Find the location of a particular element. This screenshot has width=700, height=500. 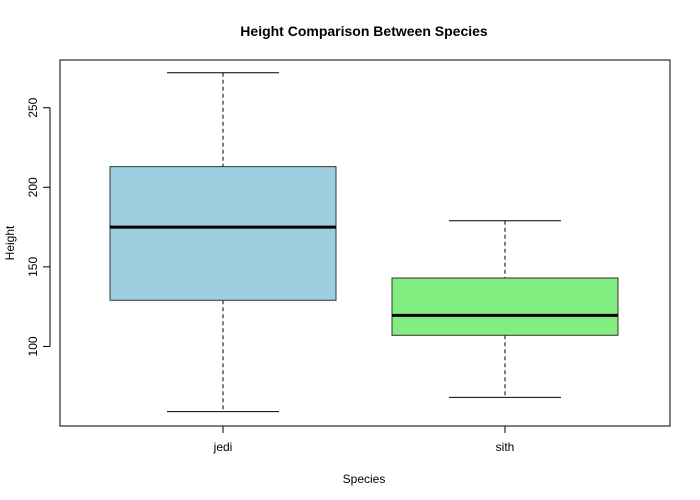

sith-iqr-box is located at coordinates (505, 306).